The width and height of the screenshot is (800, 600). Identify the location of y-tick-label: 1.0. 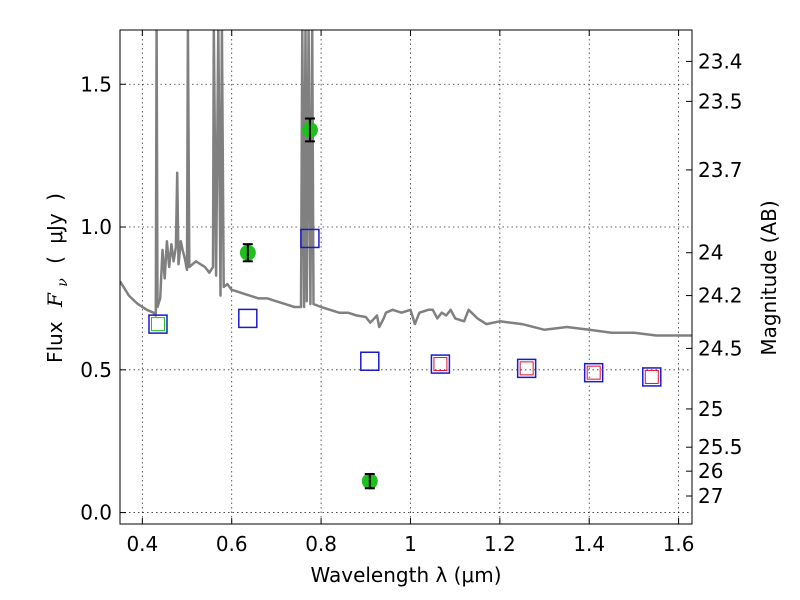
(96, 227).